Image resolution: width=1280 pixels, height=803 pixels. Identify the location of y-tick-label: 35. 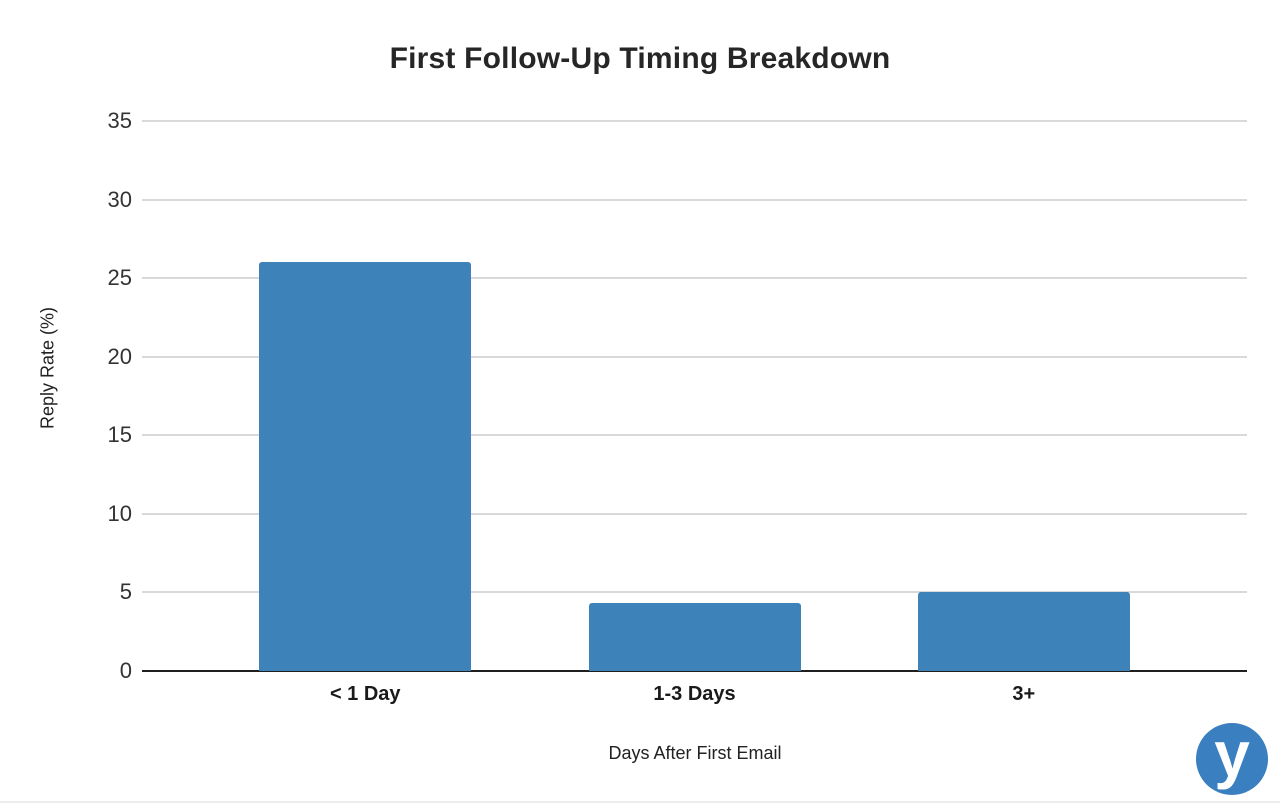
(119, 120).